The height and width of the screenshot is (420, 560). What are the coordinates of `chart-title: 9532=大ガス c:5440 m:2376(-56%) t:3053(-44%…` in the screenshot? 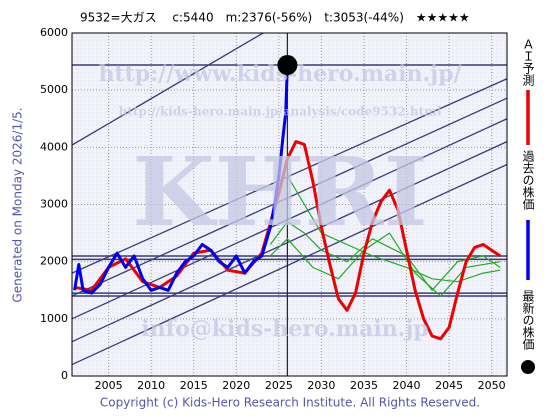 It's located at (275, 18).